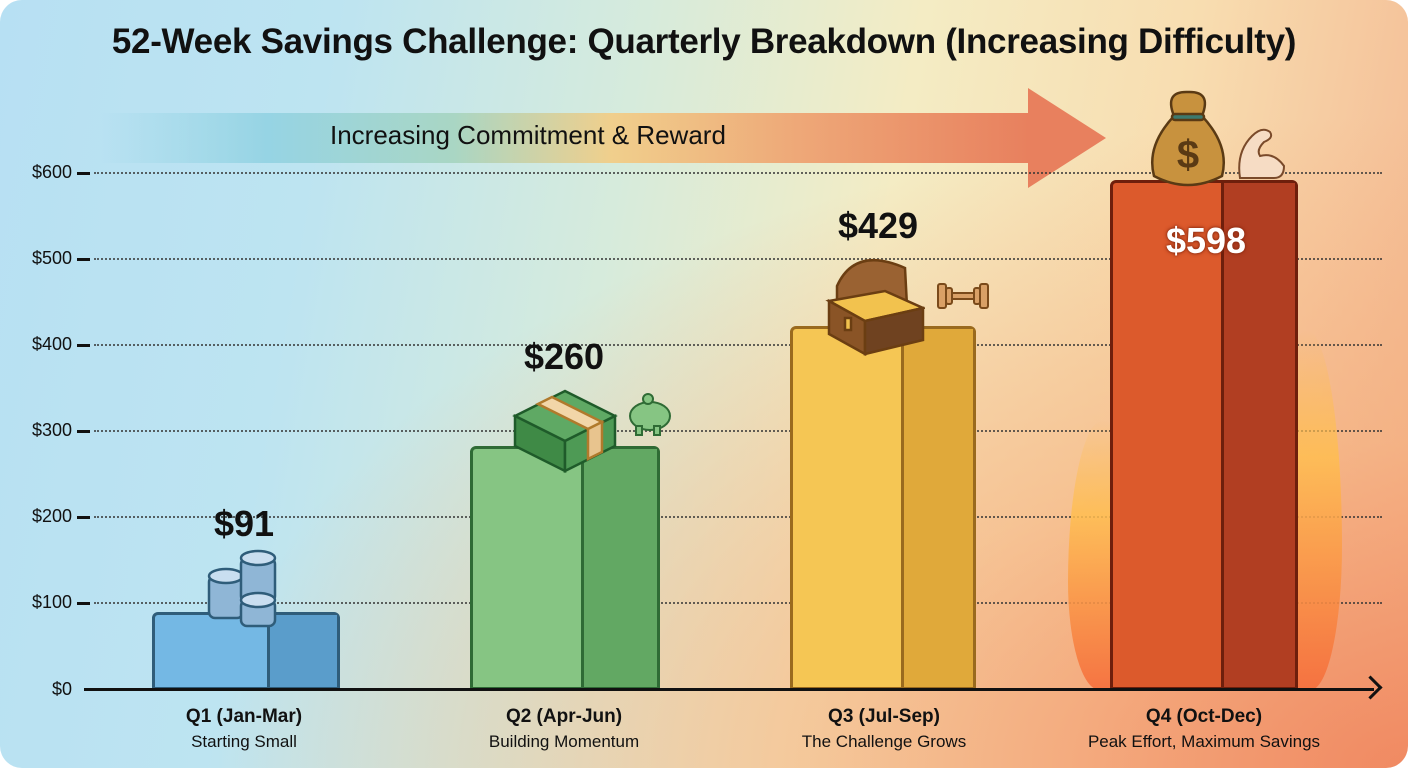 The height and width of the screenshot is (768, 1408). What do you see at coordinates (650, 414) in the screenshot?
I see `piggy-bank-icon` at bounding box center [650, 414].